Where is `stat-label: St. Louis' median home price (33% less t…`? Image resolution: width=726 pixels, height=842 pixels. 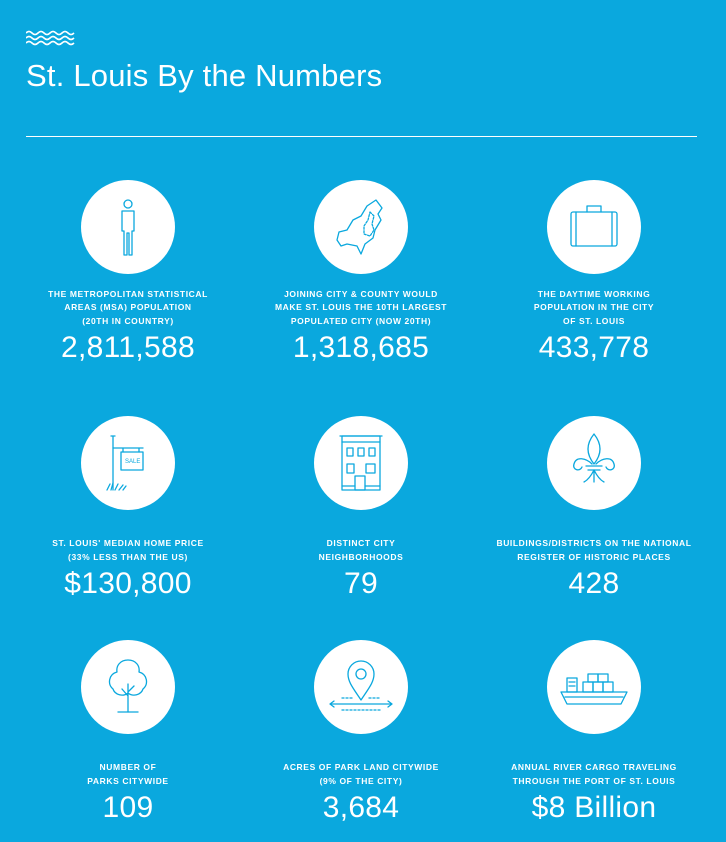 stat-label: St. Louis' median home price (33% less t… is located at coordinates (128, 550).